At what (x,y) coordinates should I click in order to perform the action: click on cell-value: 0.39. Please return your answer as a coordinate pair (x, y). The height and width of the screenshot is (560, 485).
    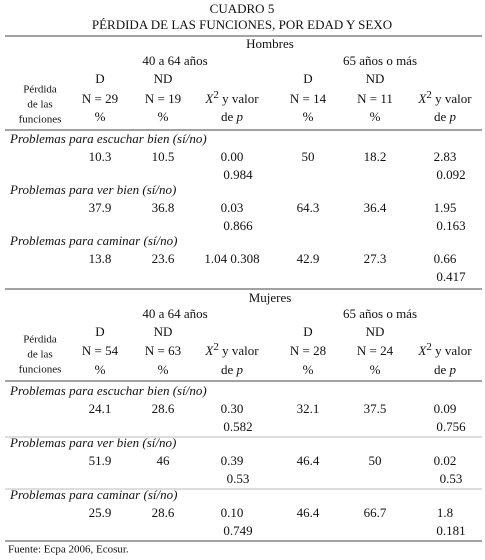
    Looking at the image, I should click on (232, 460).